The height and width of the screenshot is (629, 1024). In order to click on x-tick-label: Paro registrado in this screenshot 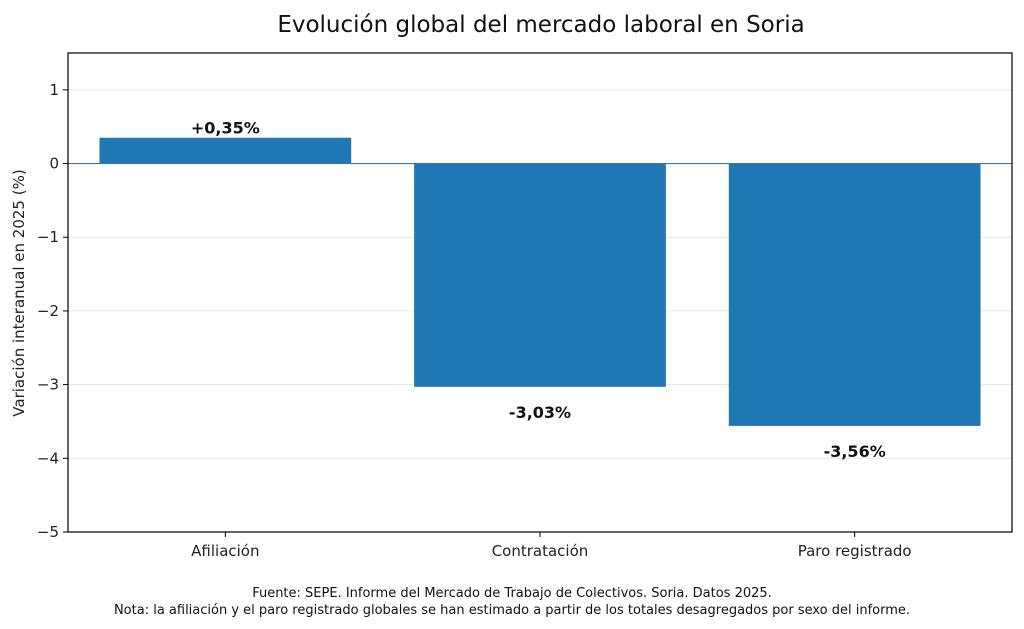, I will do `click(855, 551)`.